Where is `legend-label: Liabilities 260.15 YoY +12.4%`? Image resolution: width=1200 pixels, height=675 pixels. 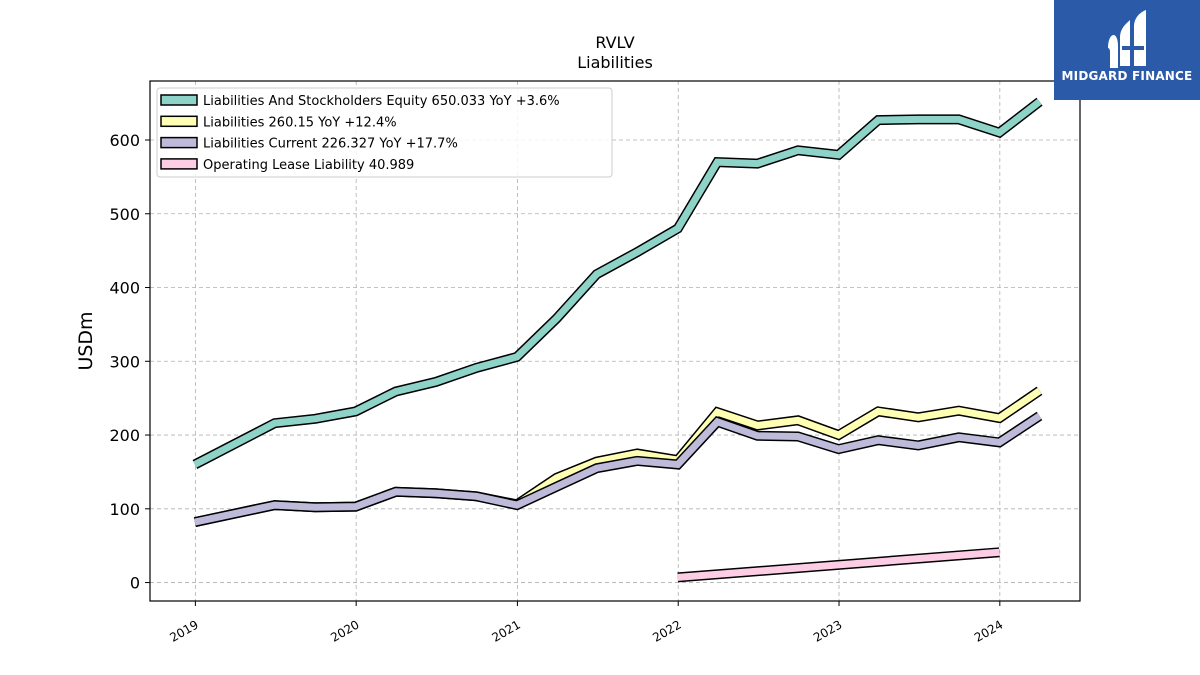 legend-label: Liabilities 260.15 YoY +12.4% is located at coordinates (300, 122).